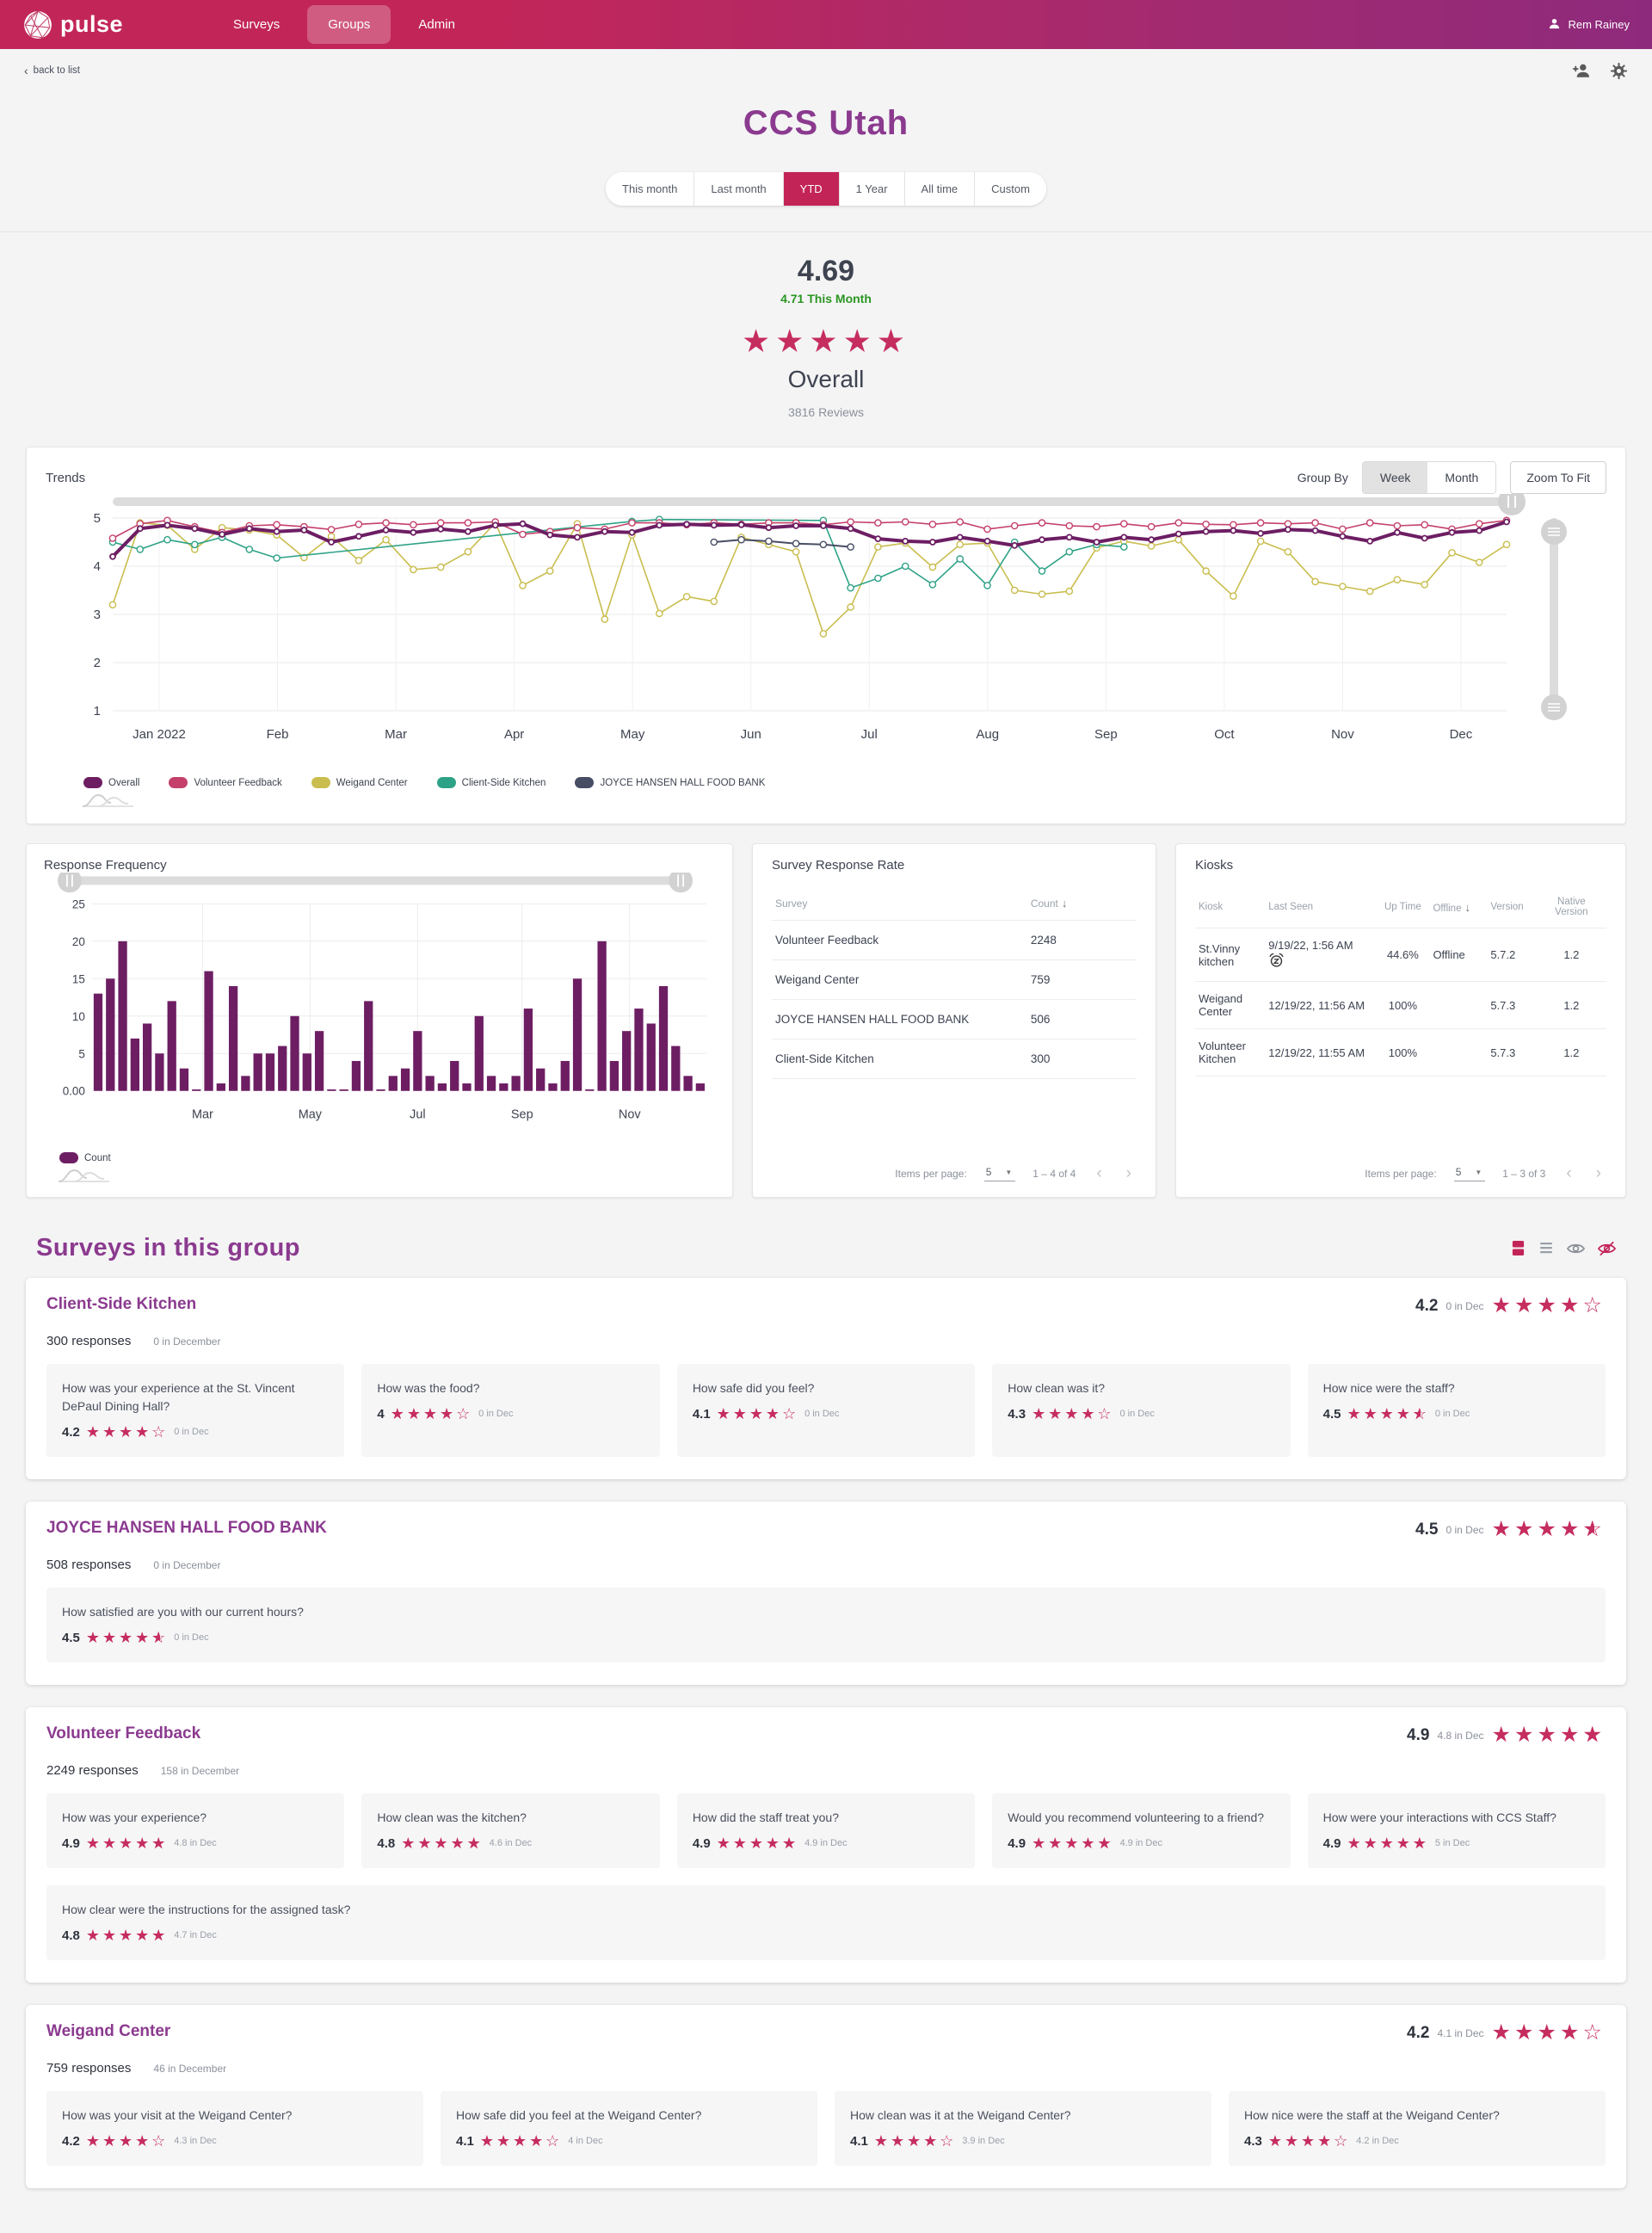  I want to click on column-header-offline: Offline ↓, so click(1451, 907).